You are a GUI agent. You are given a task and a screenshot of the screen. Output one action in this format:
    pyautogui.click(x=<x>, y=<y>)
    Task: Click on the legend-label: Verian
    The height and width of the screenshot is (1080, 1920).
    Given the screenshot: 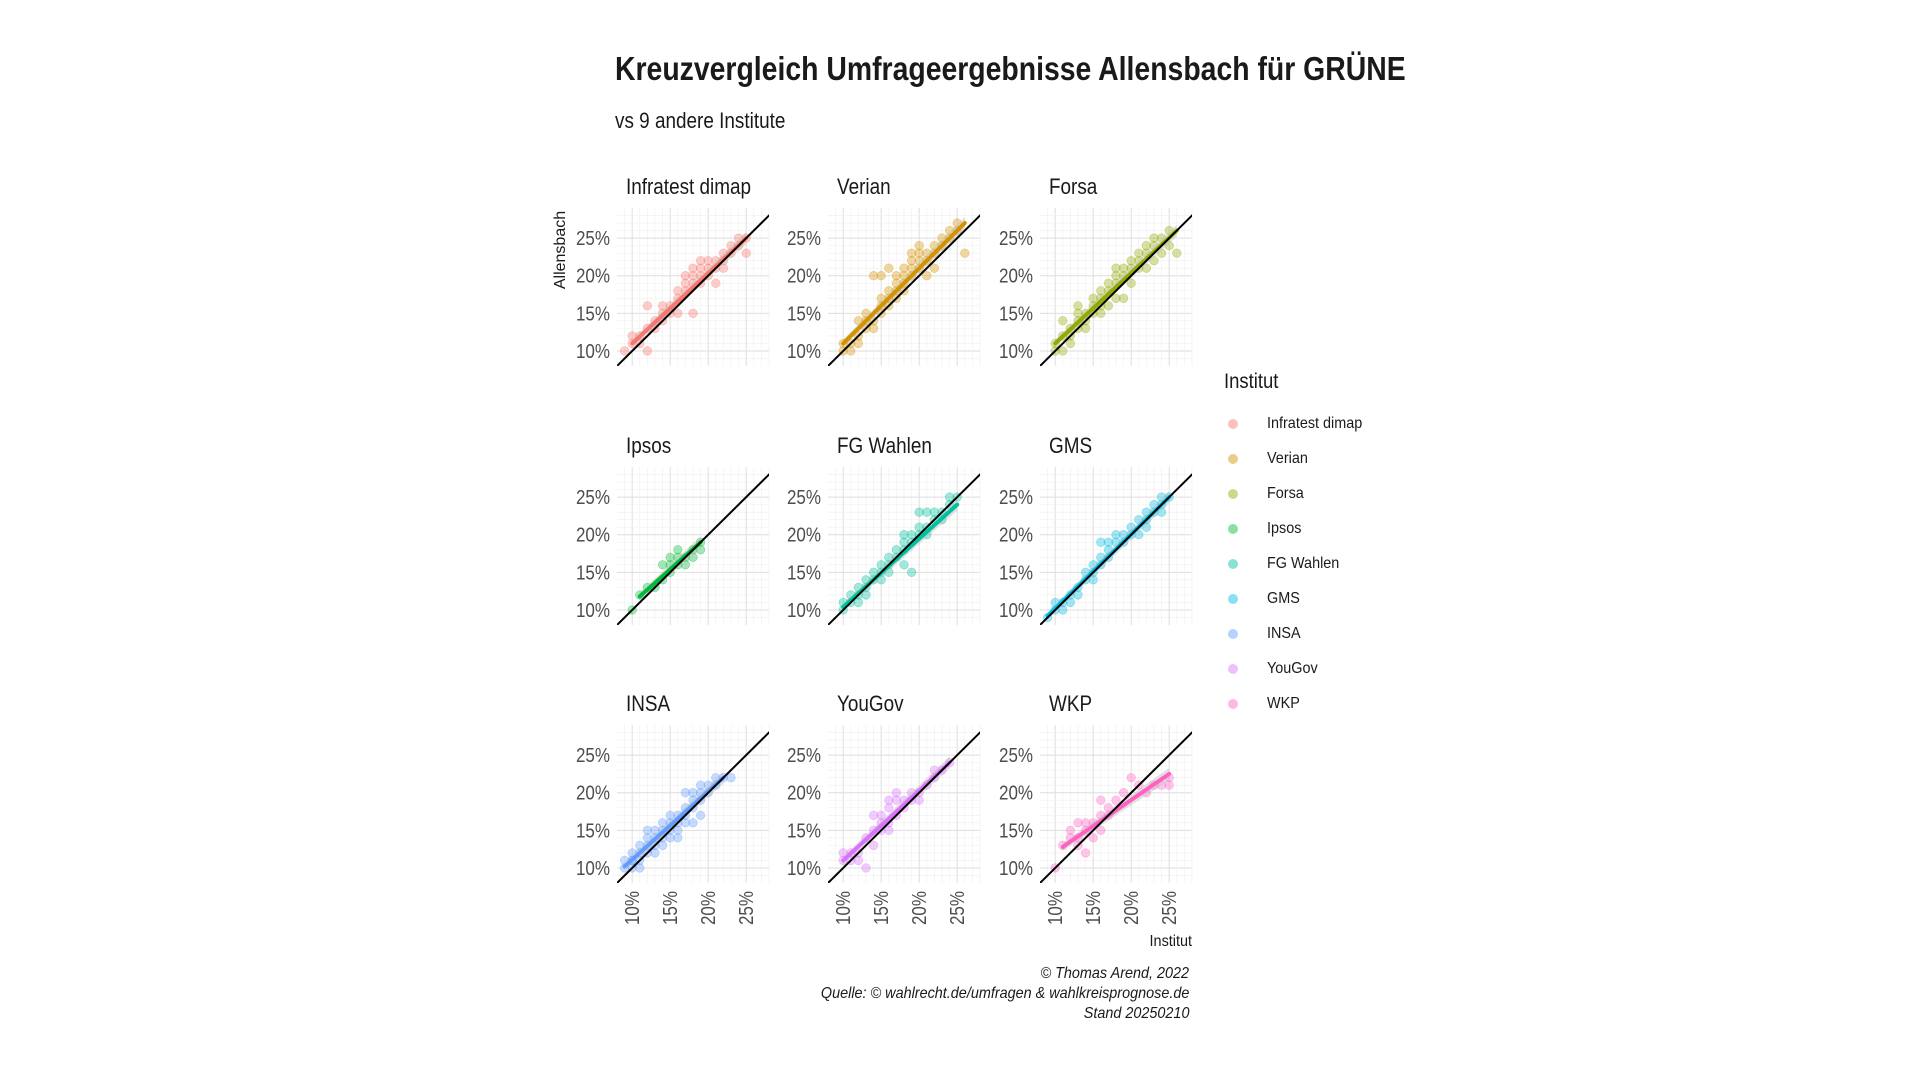 What is the action you would take?
    pyautogui.click(x=1287, y=458)
    